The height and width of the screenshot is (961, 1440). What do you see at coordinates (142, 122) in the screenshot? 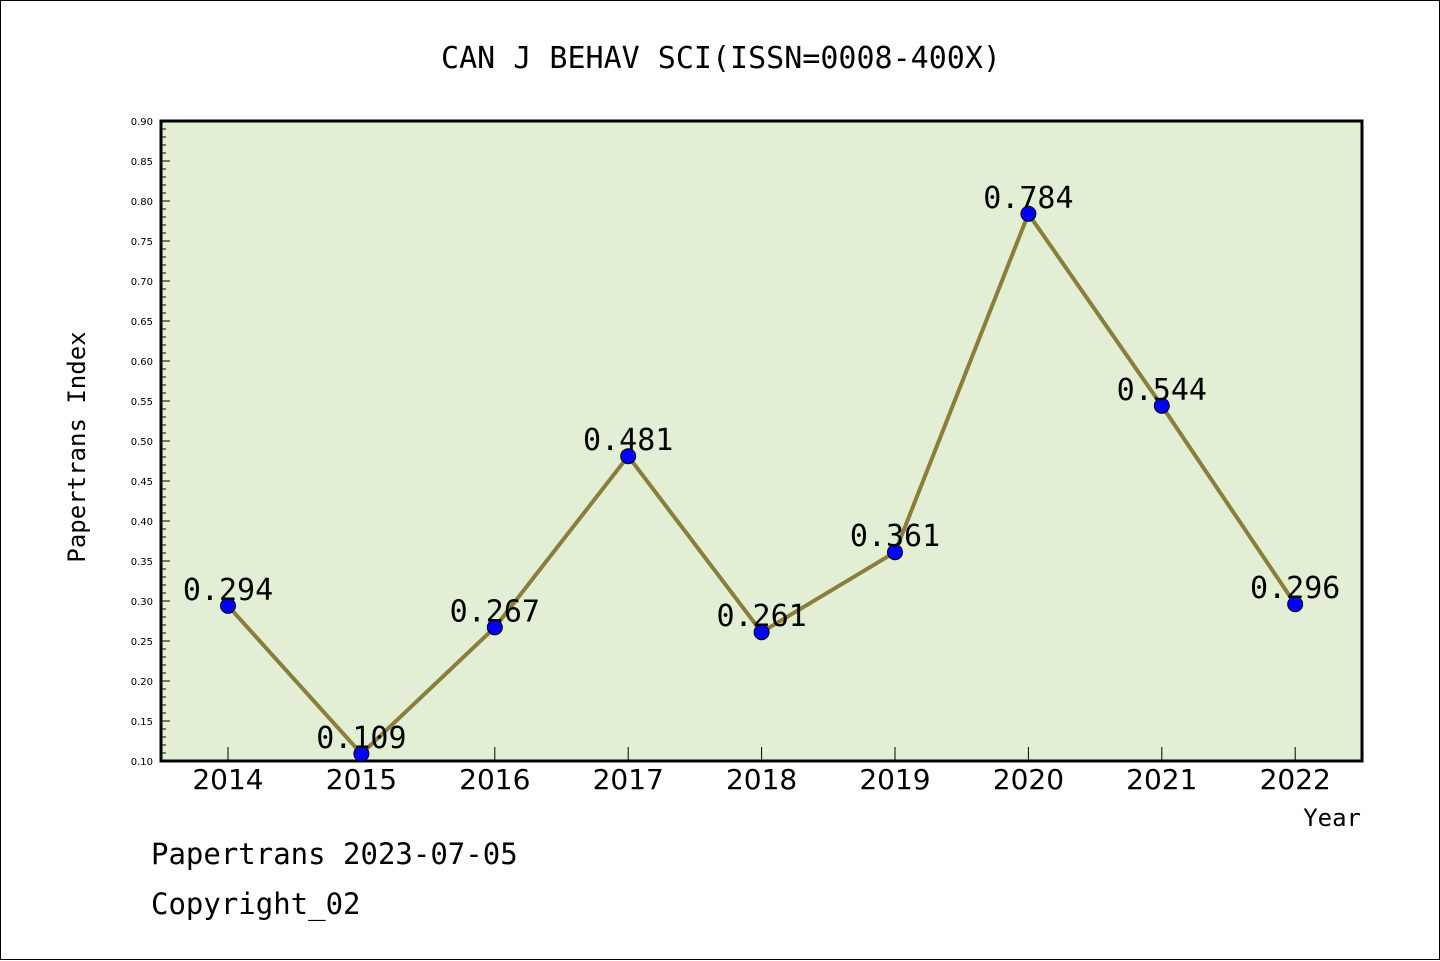
I see `y-tick-label: 0.90` at bounding box center [142, 122].